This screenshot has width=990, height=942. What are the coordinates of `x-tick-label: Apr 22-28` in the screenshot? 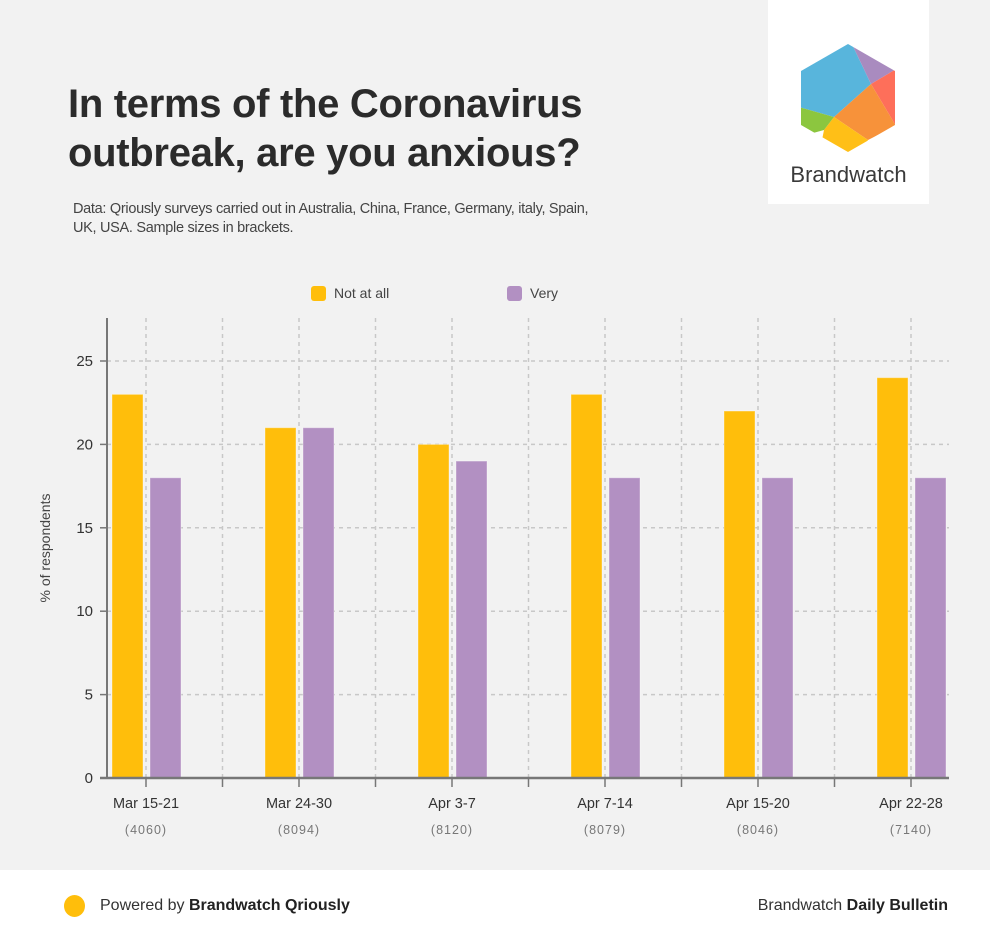 It's located at (911, 804).